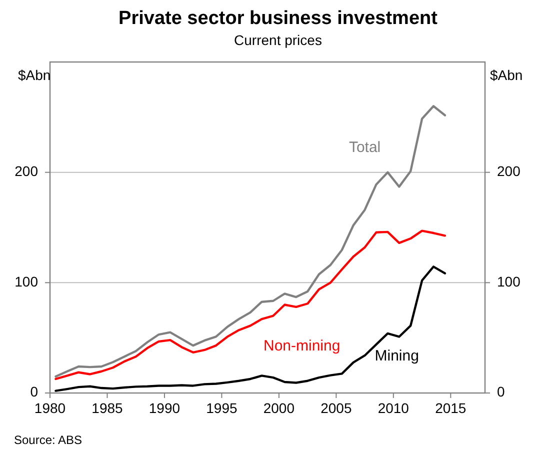 This screenshot has width=535, height=457. Describe the element at coordinates (278, 40) in the screenshot. I see `chart-subtitle: Current prices` at that location.